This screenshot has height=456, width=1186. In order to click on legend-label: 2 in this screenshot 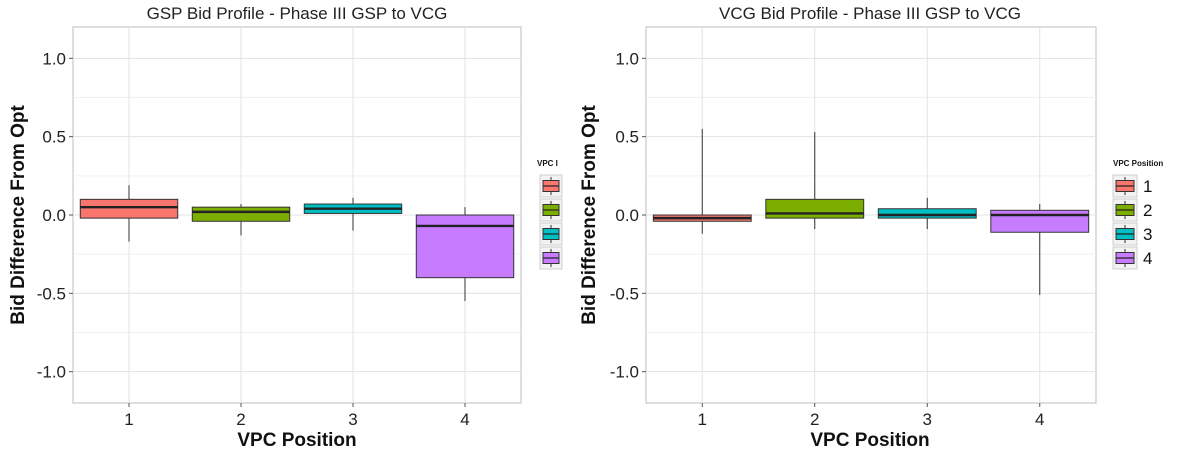, I will do `click(1147, 210)`.